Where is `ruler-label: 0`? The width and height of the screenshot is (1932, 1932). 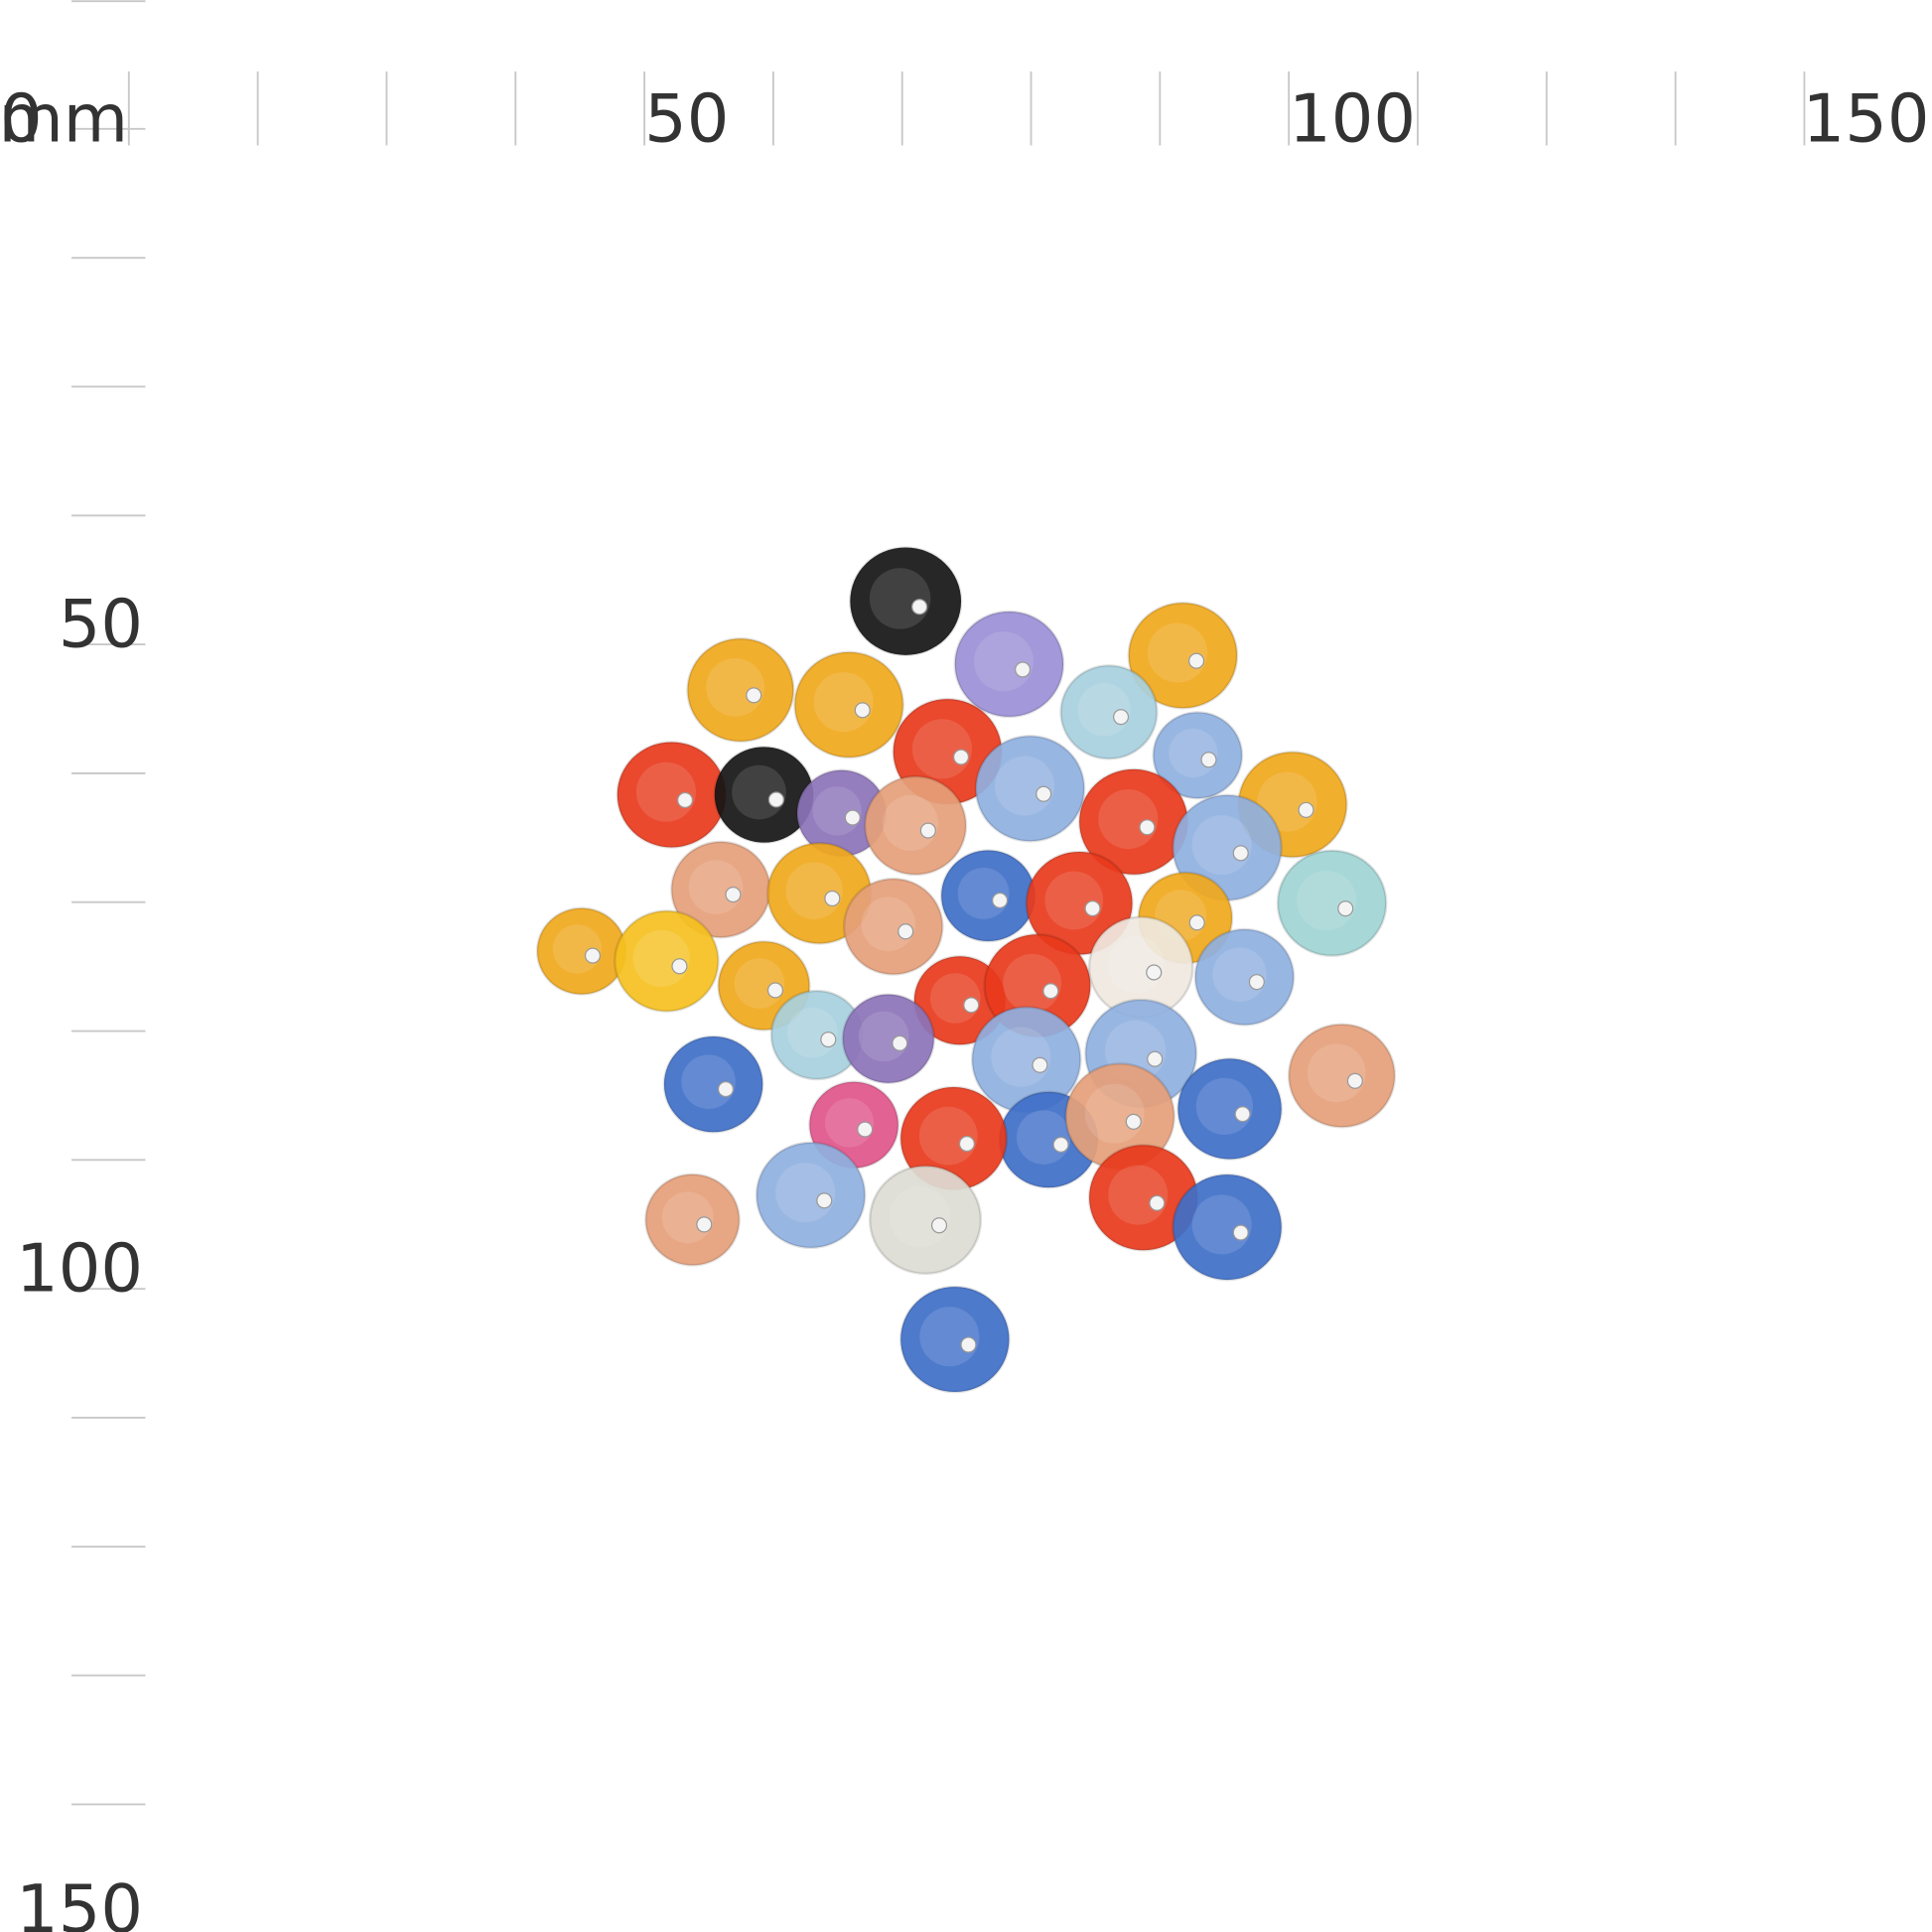 ruler-label: 0 is located at coordinates (22, 119).